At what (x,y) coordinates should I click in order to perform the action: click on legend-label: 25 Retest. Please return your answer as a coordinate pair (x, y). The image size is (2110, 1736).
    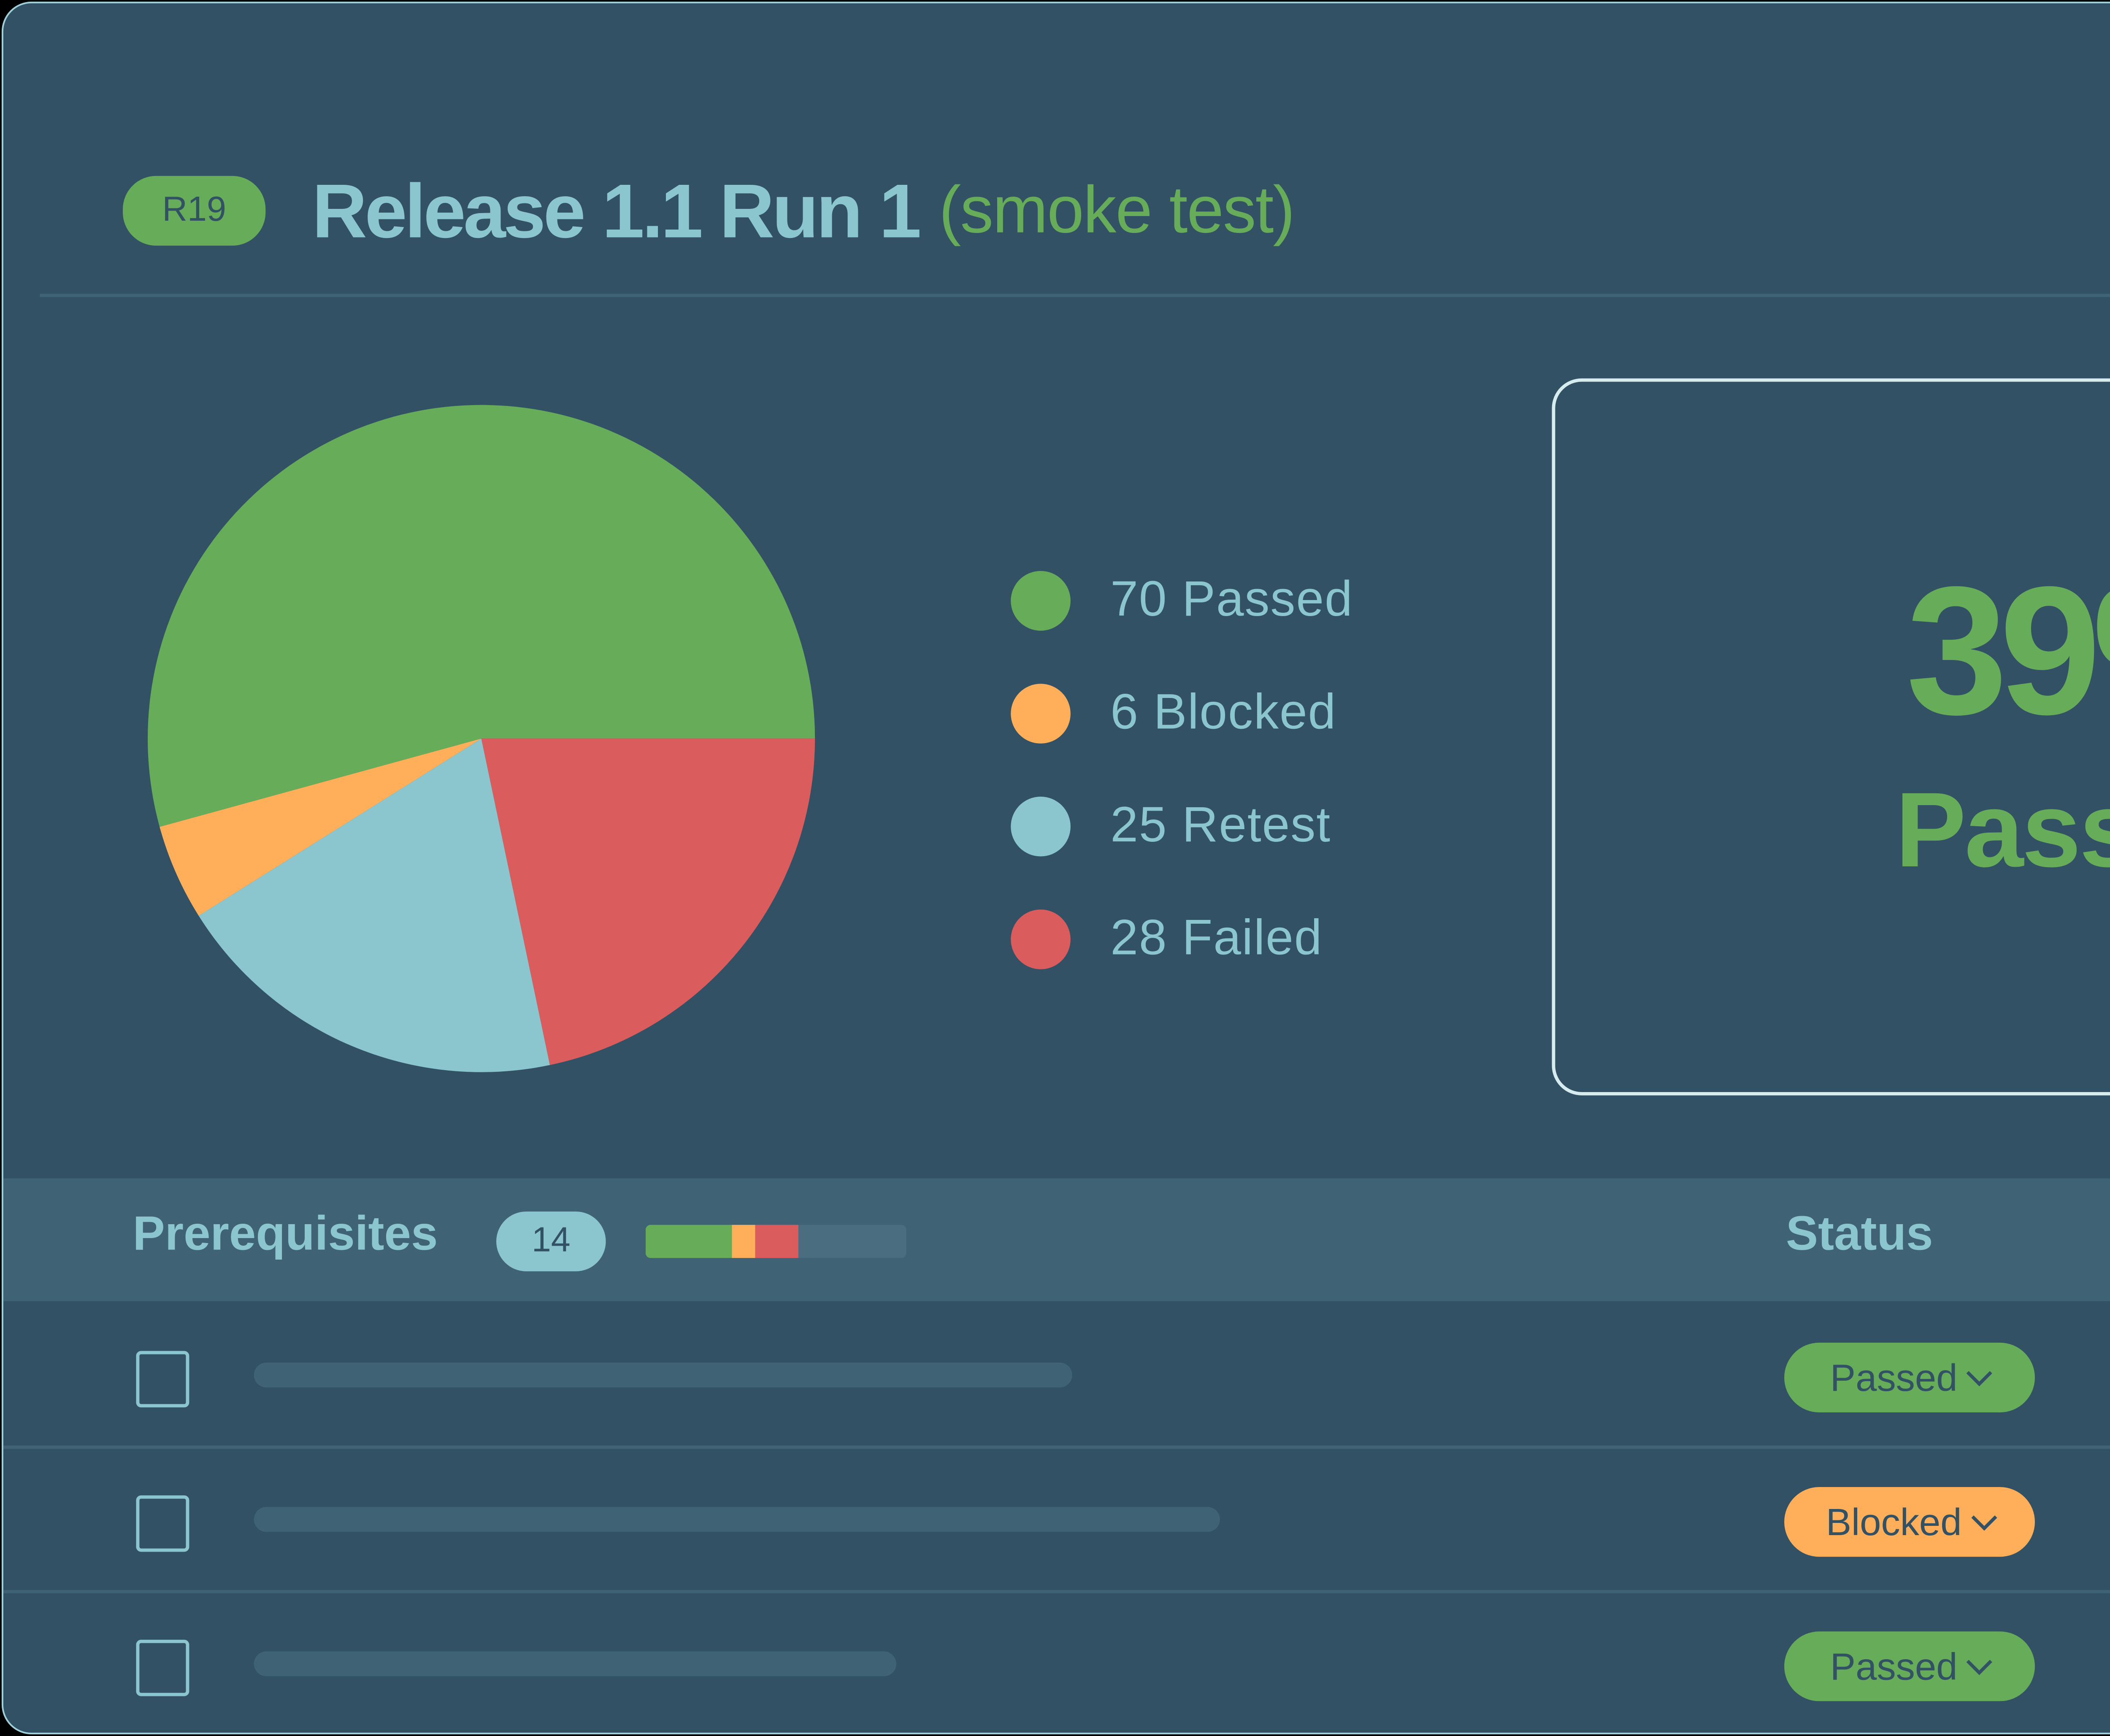
    Looking at the image, I should click on (1220, 825).